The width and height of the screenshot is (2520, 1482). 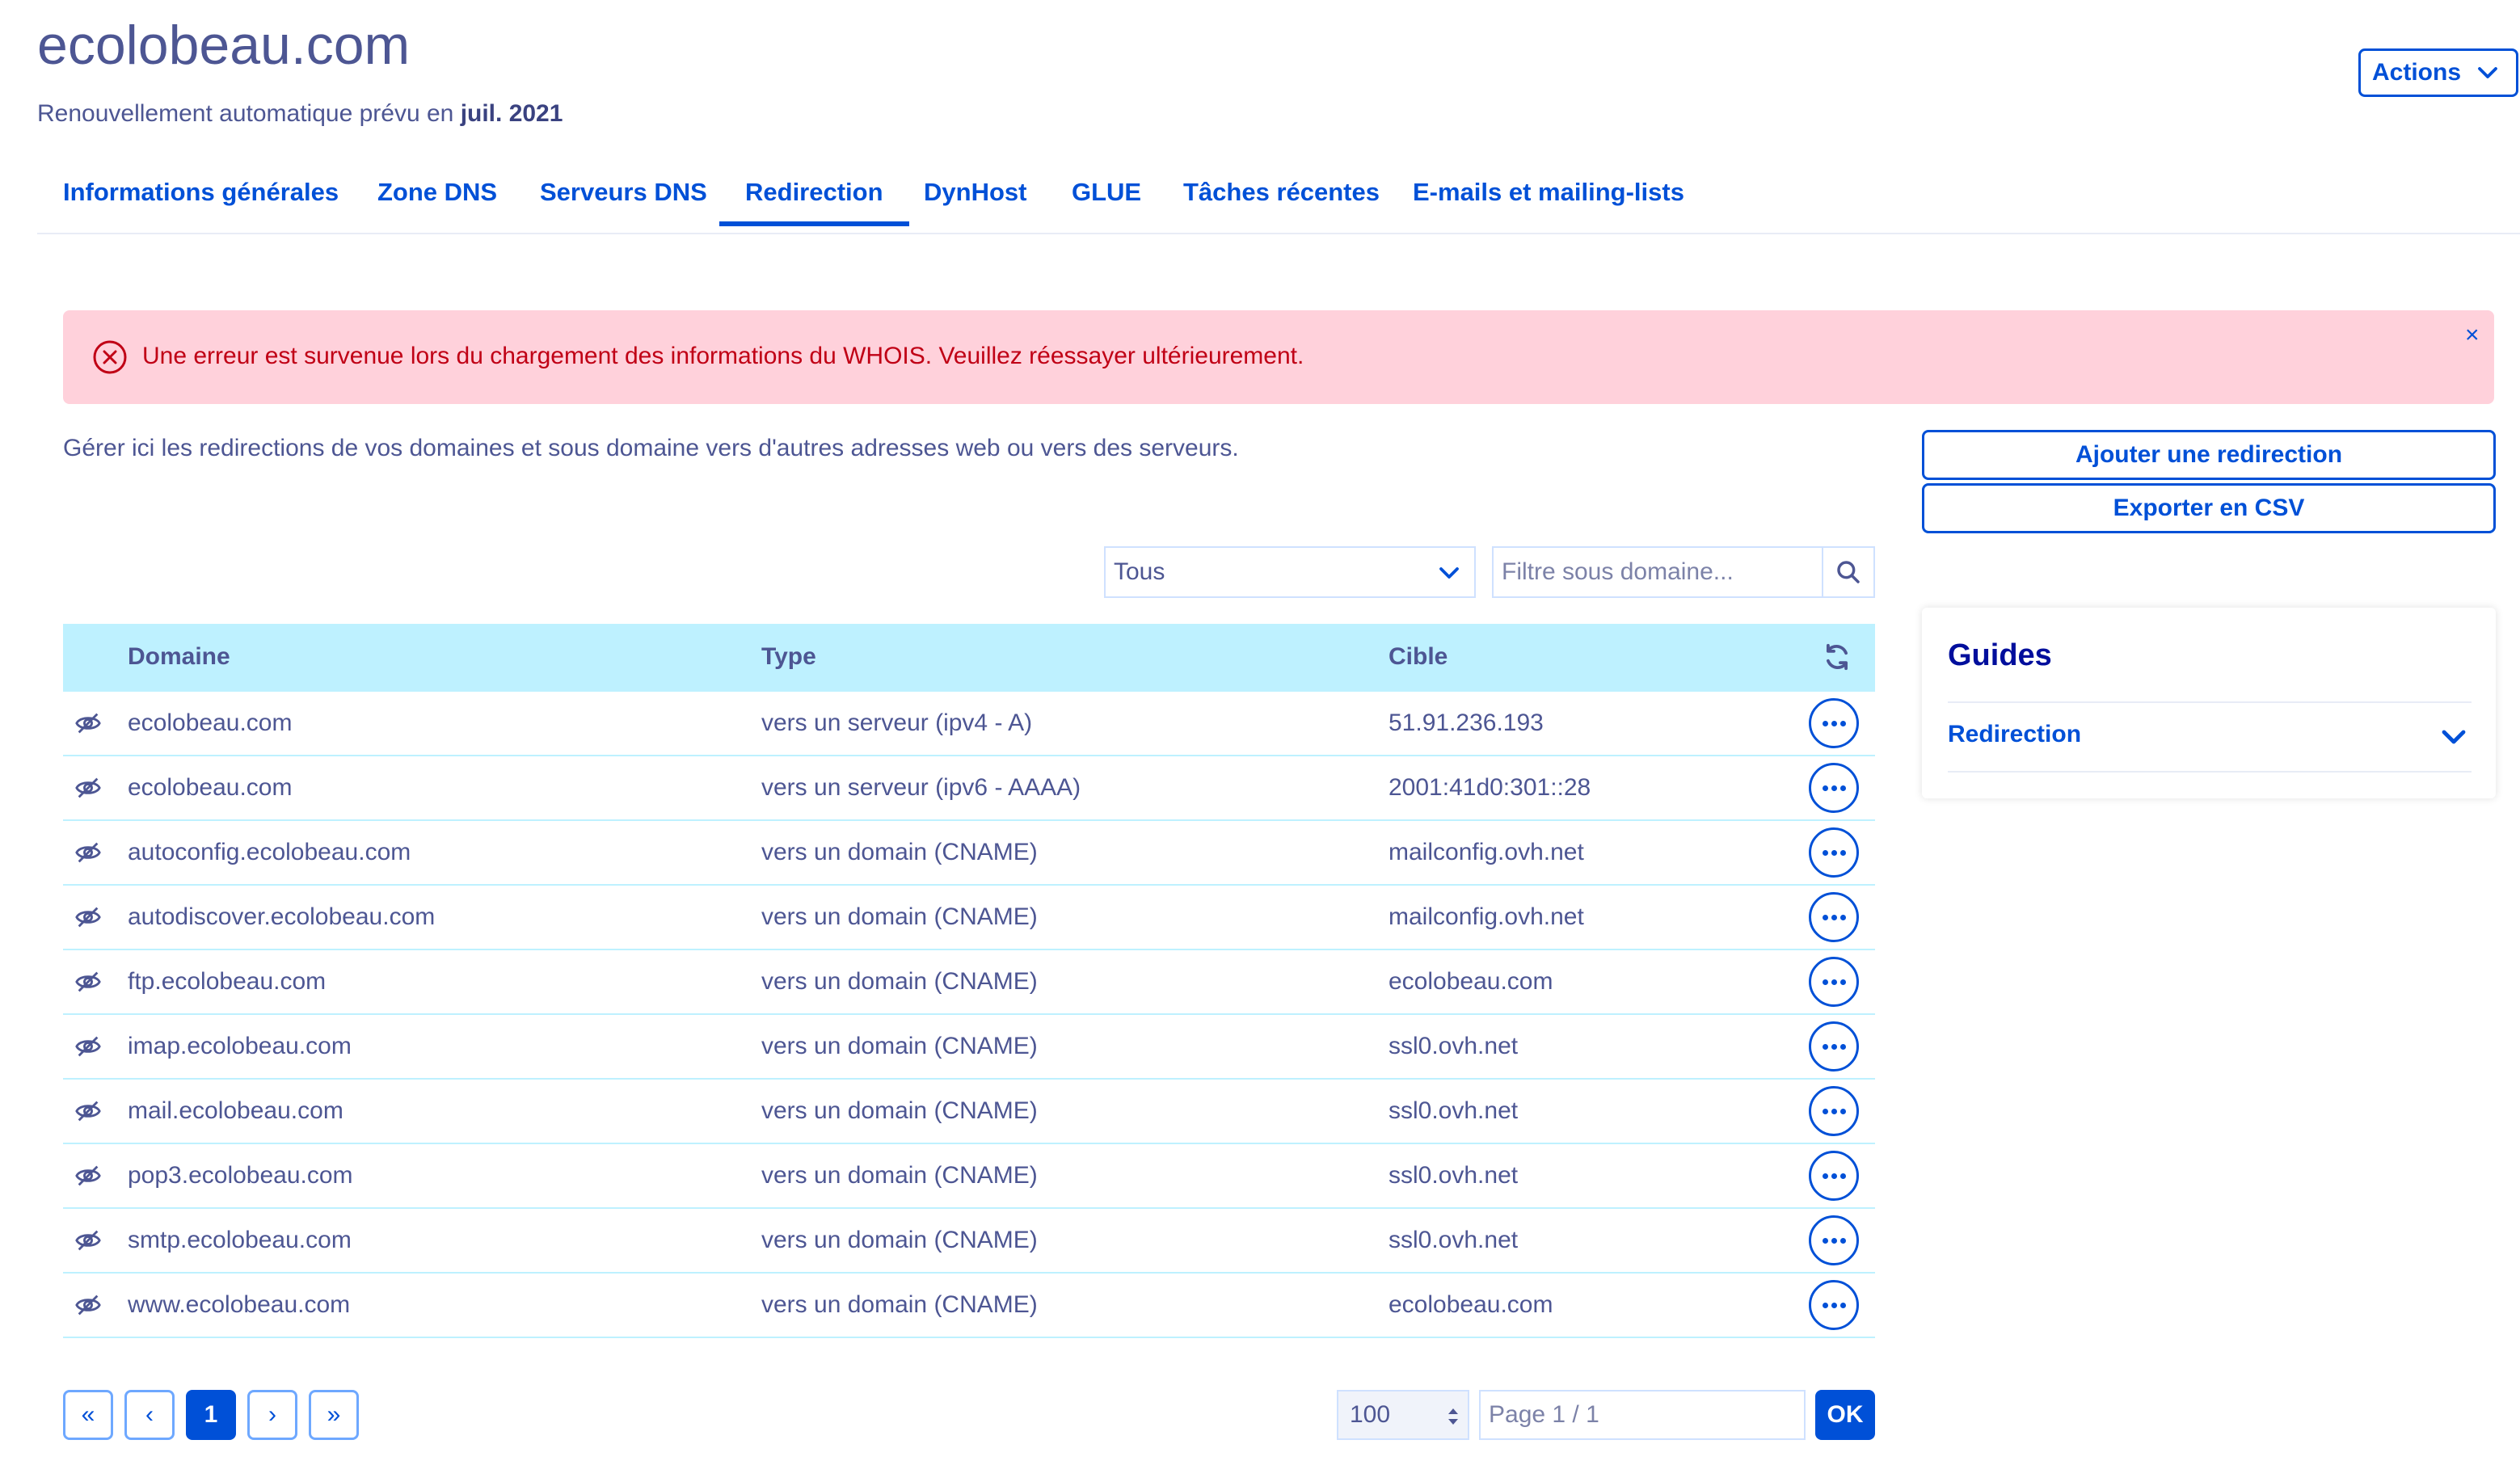 I want to click on guides-title: Guides, so click(x=2000, y=655).